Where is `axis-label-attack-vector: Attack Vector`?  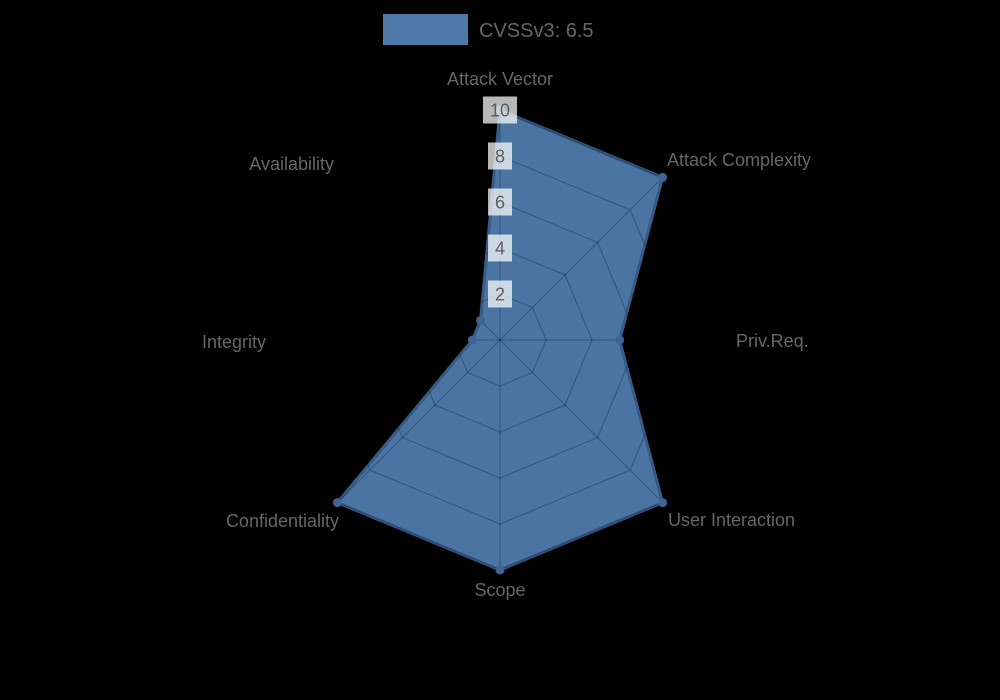 axis-label-attack-vector: Attack Vector is located at coordinates (500, 79).